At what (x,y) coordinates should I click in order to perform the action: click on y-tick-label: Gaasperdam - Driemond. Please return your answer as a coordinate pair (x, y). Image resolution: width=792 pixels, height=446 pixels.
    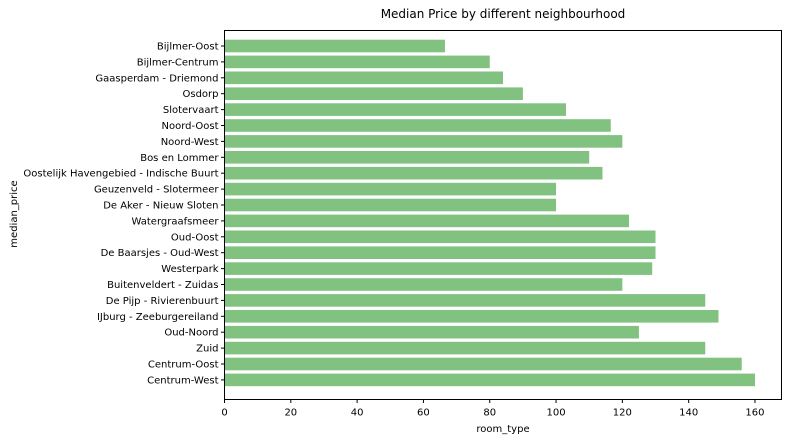
    Looking at the image, I should click on (156, 78).